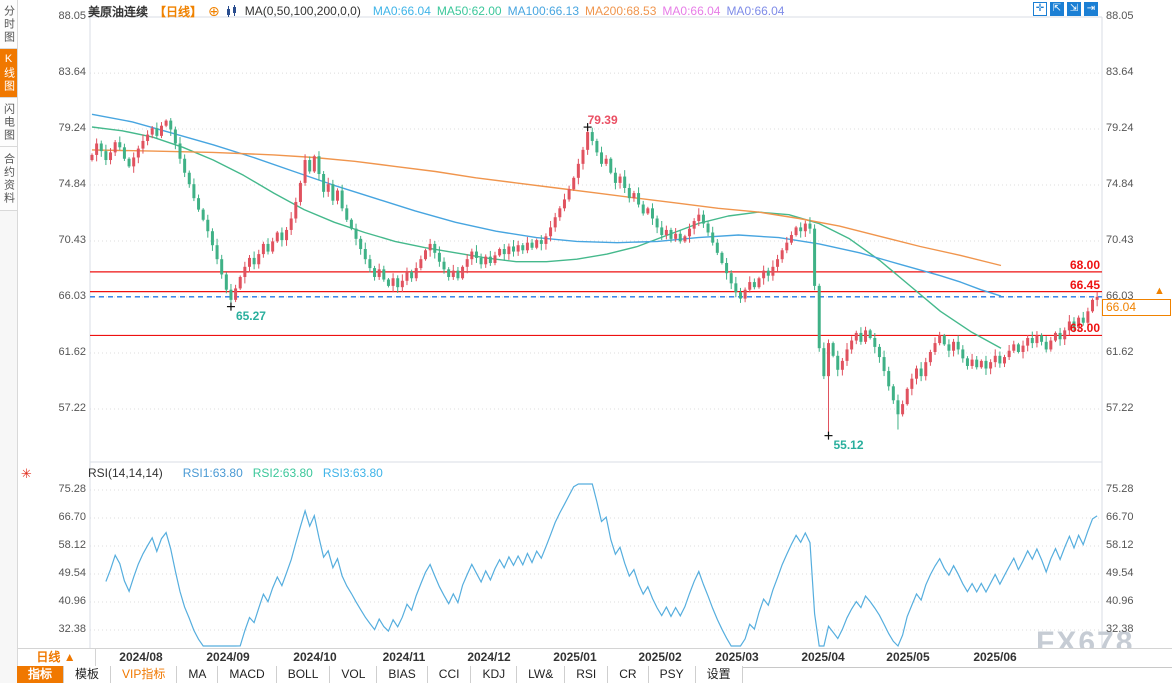  I want to click on rsi-axis-label-left: 32.38, so click(72, 628).